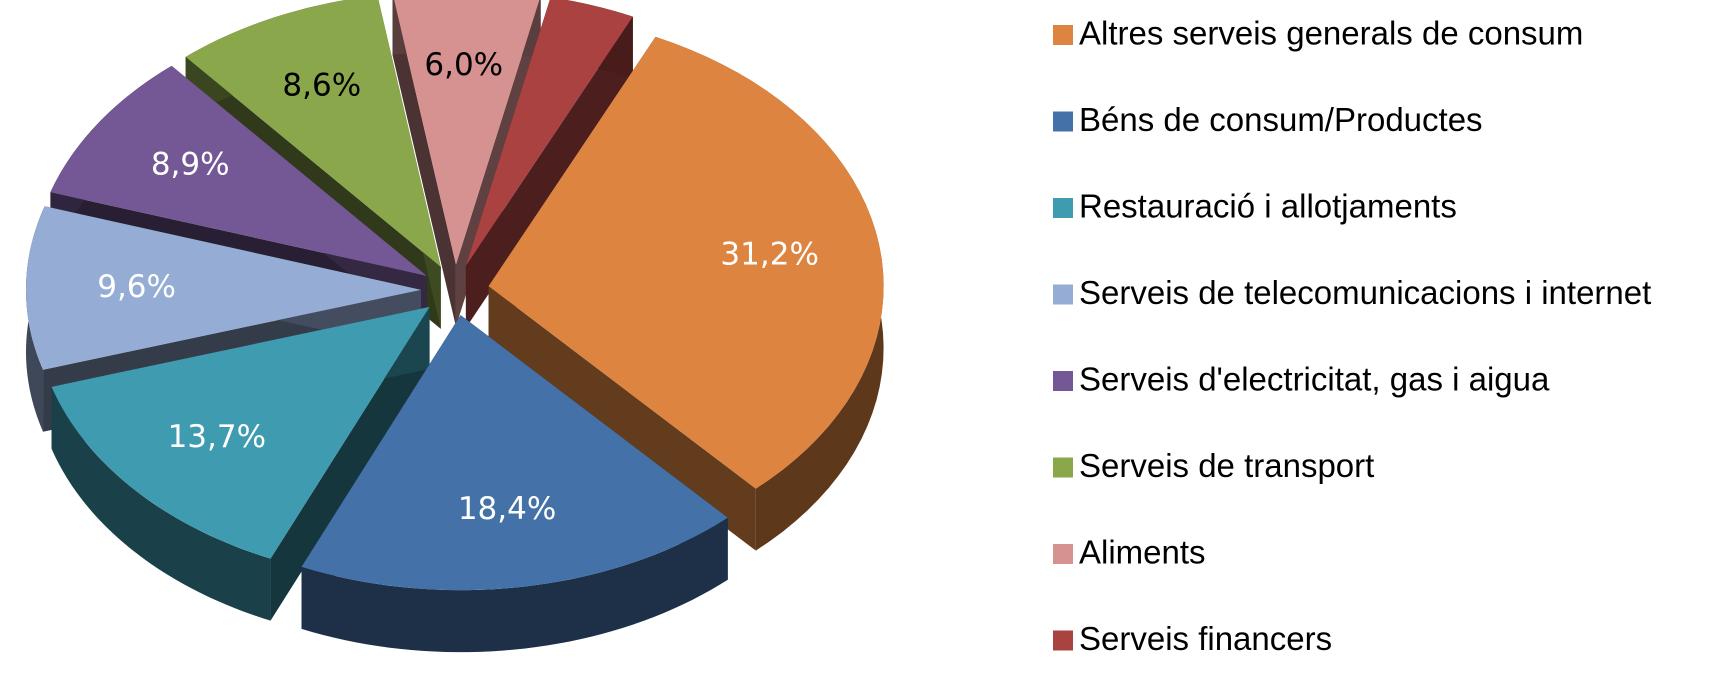 The width and height of the screenshot is (1730, 682). What do you see at coordinates (190, 164) in the screenshot?
I see `data-label: 8,9%` at bounding box center [190, 164].